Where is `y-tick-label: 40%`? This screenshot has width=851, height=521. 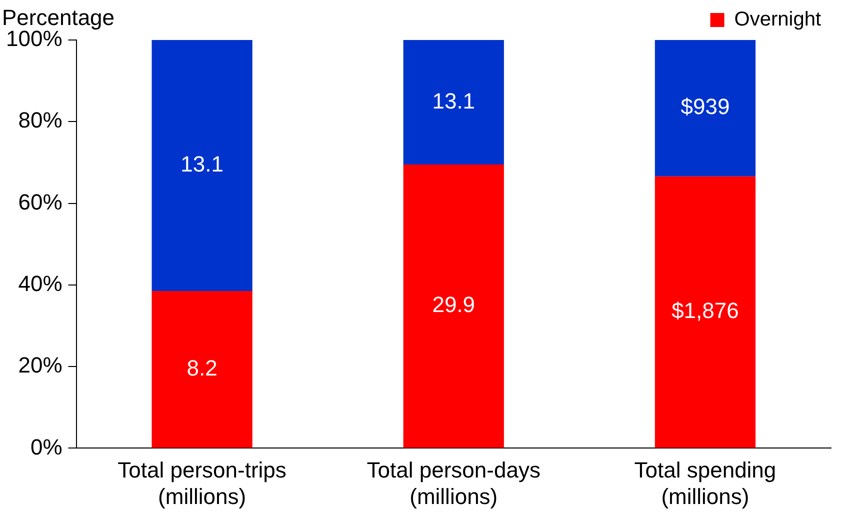
y-tick-label: 40% is located at coordinates (40, 283).